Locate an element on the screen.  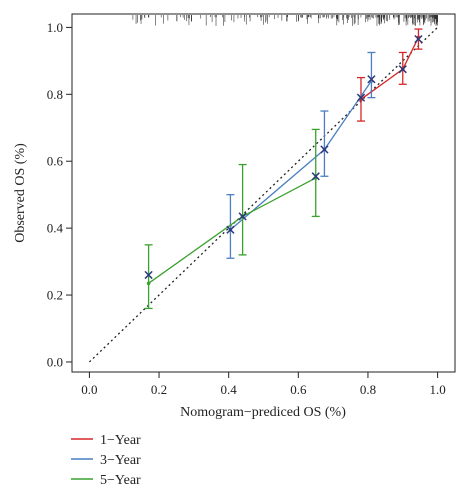
legend: 1−Year 3−Year 5−Year is located at coordinates (106, 460).